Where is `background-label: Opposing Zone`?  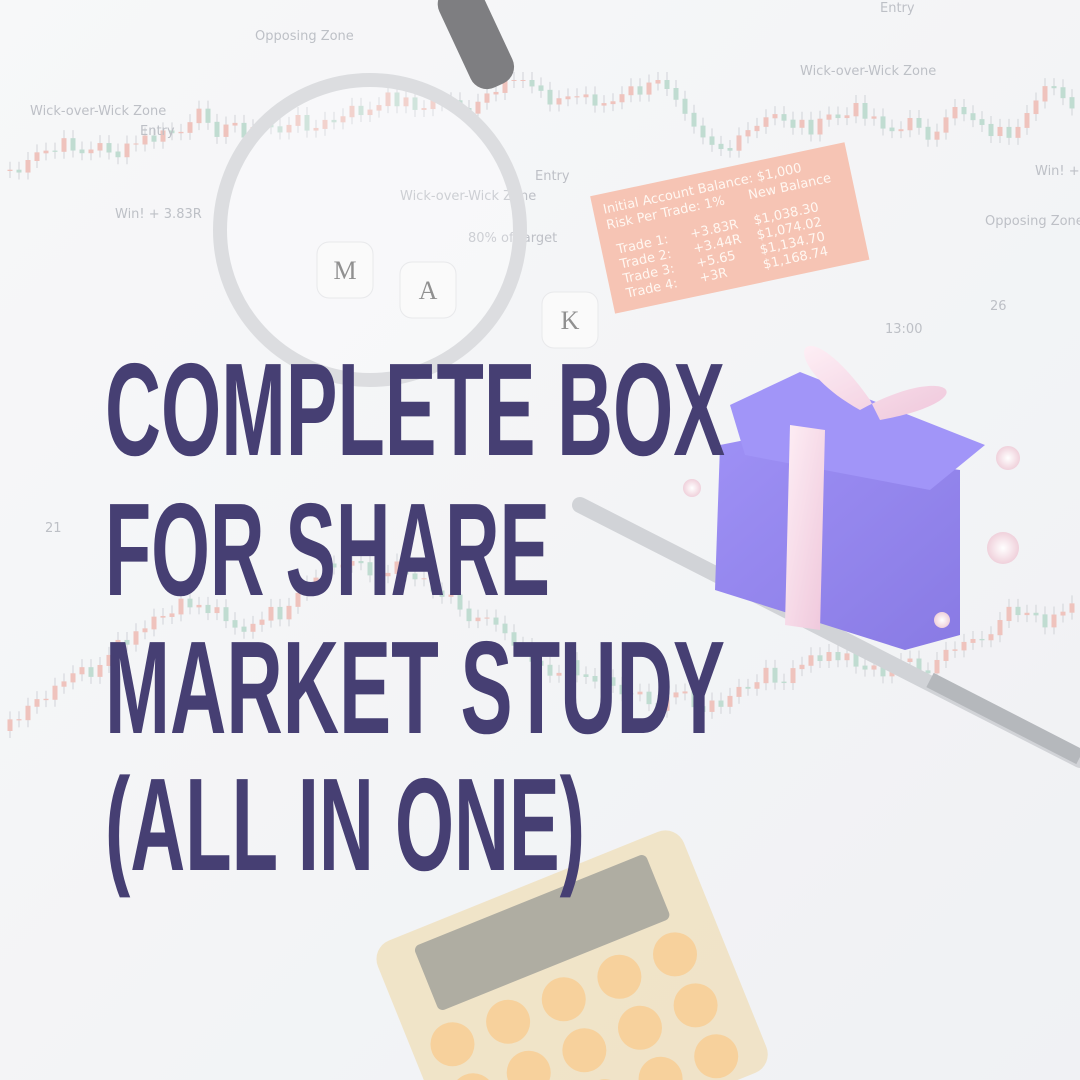
background-label: Opposing Zone is located at coordinates (1032, 221).